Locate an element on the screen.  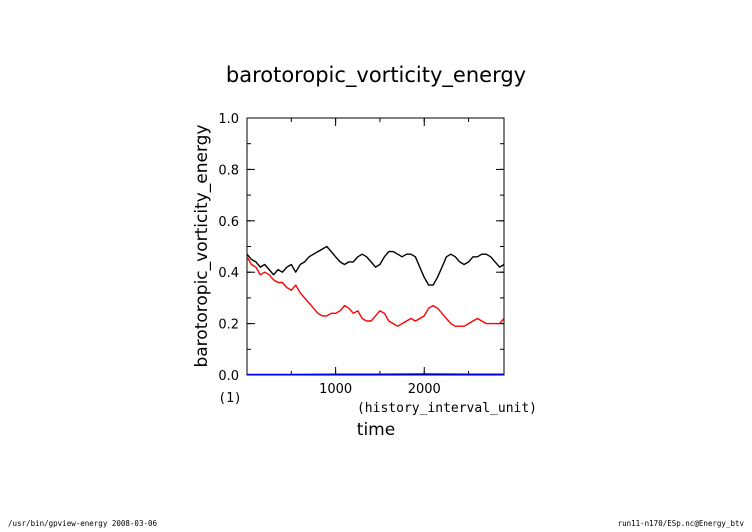
footer-left: /usr/bin/gpview-energy 2008-03-06 is located at coordinates (82, 523).